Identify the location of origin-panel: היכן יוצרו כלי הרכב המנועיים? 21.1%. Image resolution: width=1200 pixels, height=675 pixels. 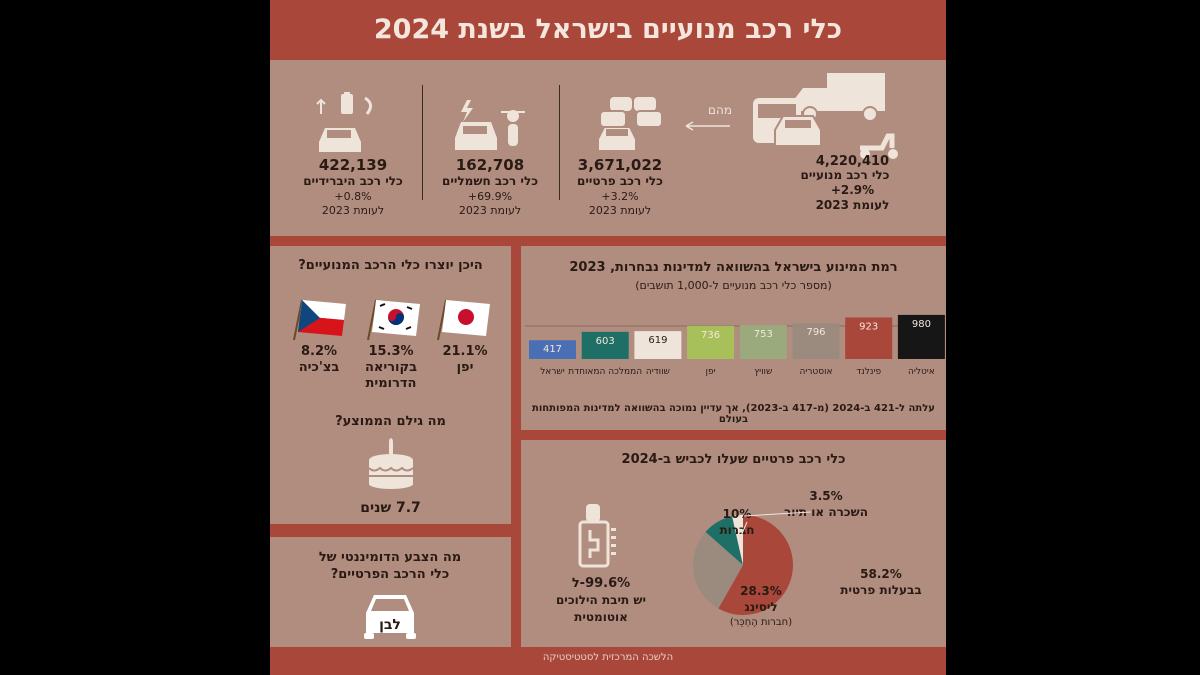
(390, 385).